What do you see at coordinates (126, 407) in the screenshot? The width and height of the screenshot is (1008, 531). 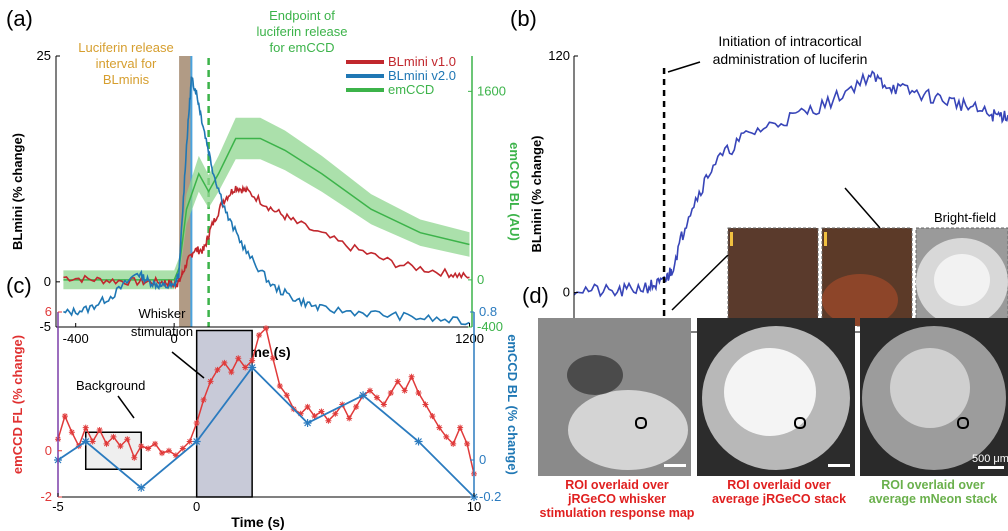 I see `background-pointer` at bounding box center [126, 407].